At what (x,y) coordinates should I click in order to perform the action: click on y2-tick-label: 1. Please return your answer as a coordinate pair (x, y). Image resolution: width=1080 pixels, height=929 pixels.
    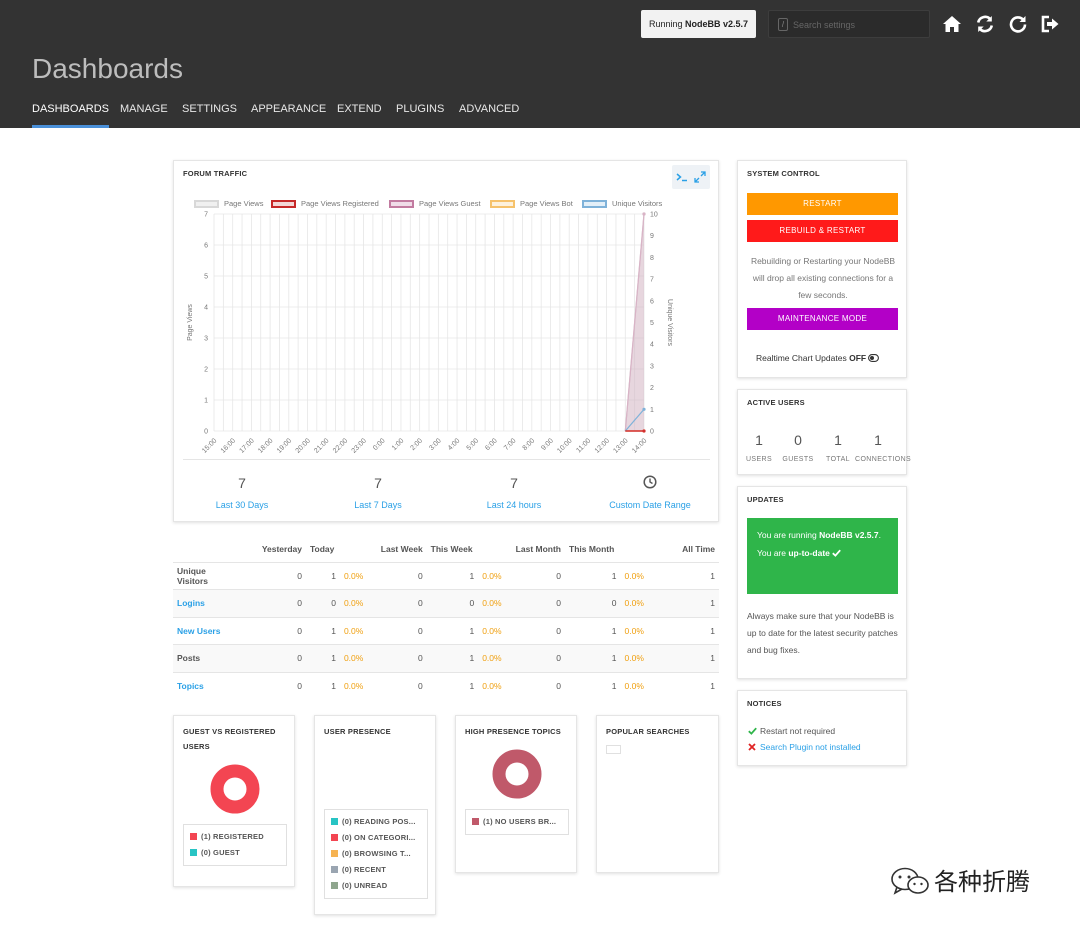
    Looking at the image, I should click on (652, 410).